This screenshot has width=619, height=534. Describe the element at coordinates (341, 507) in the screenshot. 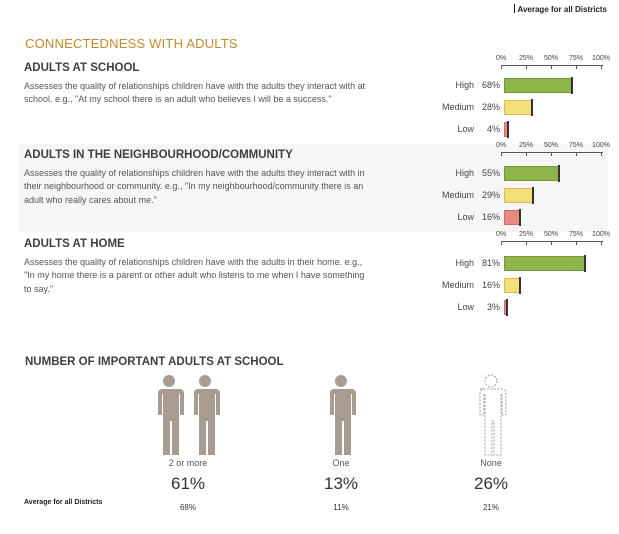

I see `group-average: 11%` at that location.